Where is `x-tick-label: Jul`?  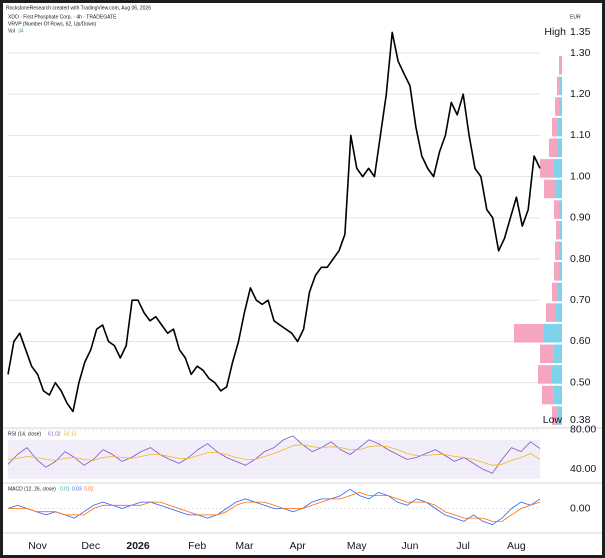 x-tick-label: Jul is located at coordinates (462, 546).